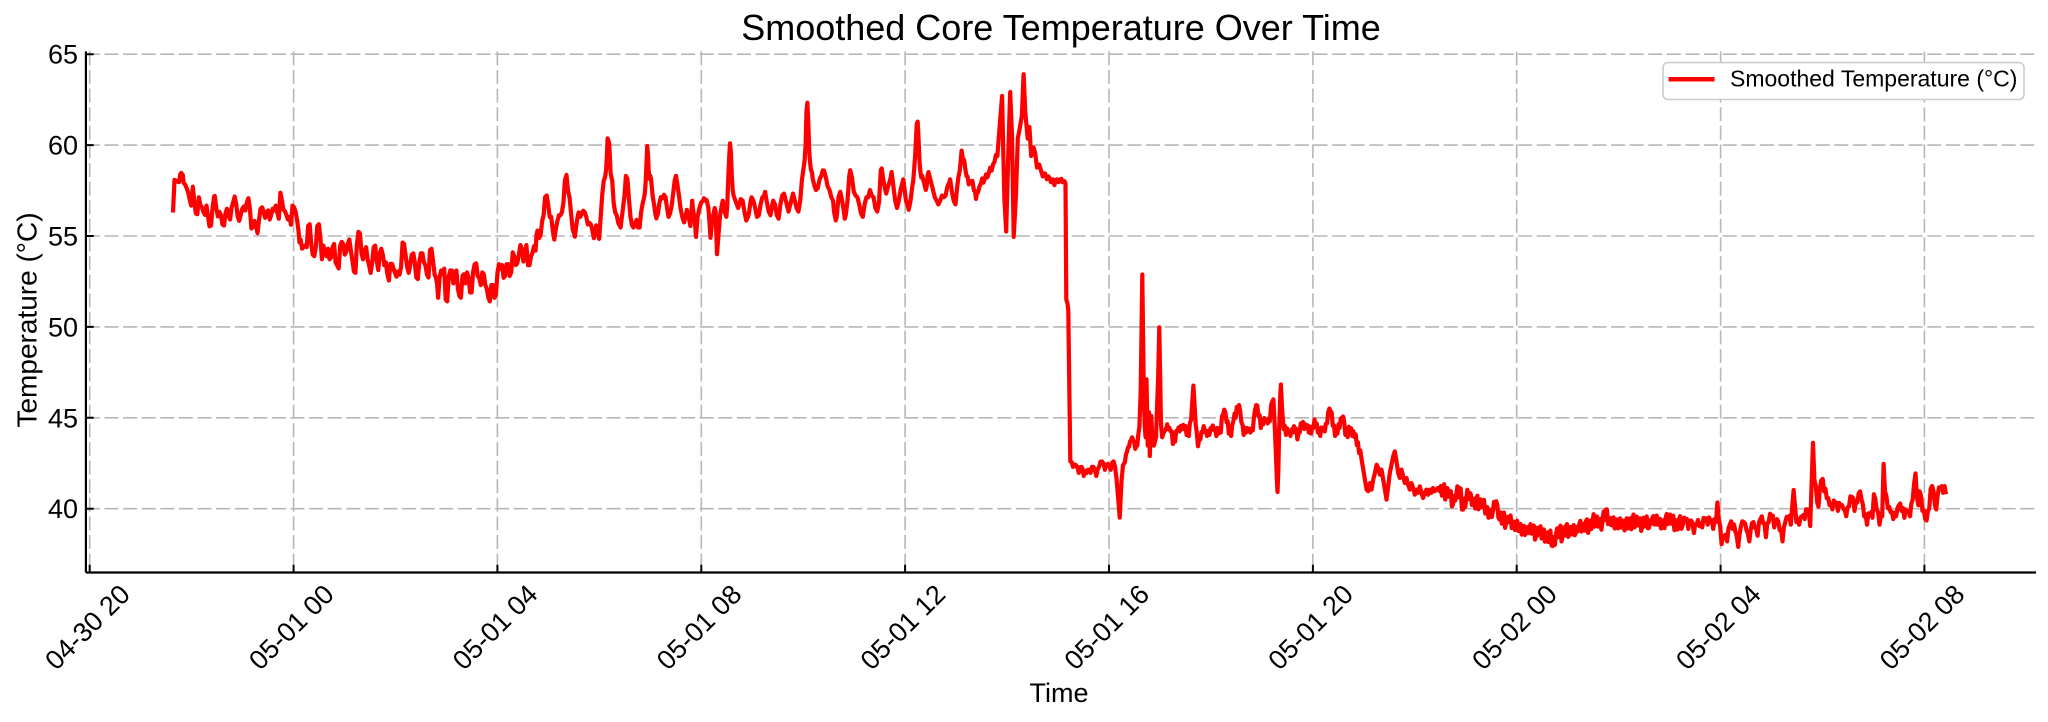 The image size is (2048, 722). I want to click on svg-text: 60, so click(63, 146).